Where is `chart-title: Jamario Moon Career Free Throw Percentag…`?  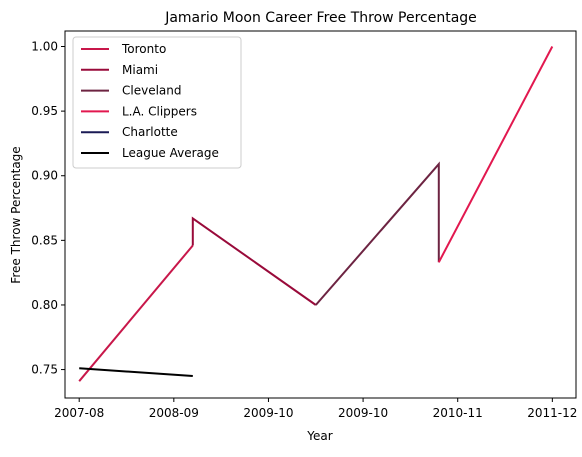 chart-title: Jamario Moon Career Free Throw Percentag… is located at coordinates (320, 18).